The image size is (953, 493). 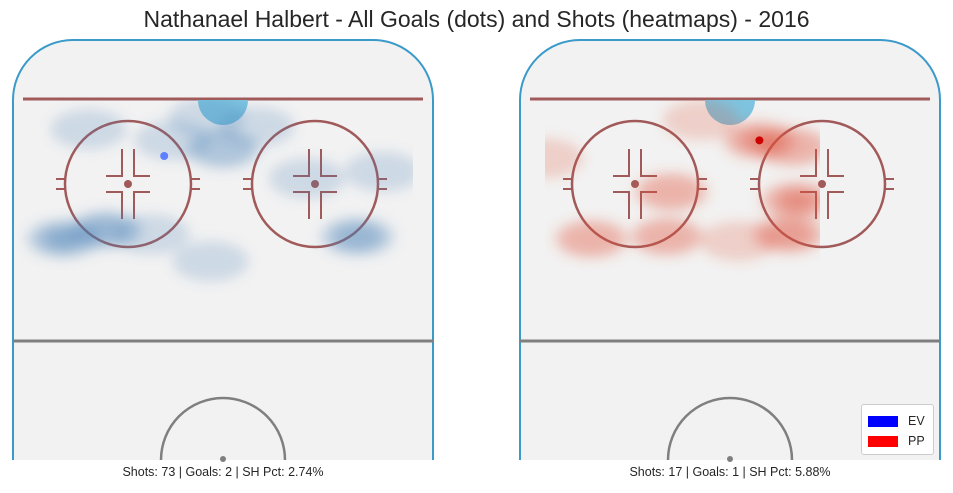 What do you see at coordinates (128, 184) in the screenshot?
I see `left-faceoff-dot` at bounding box center [128, 184].